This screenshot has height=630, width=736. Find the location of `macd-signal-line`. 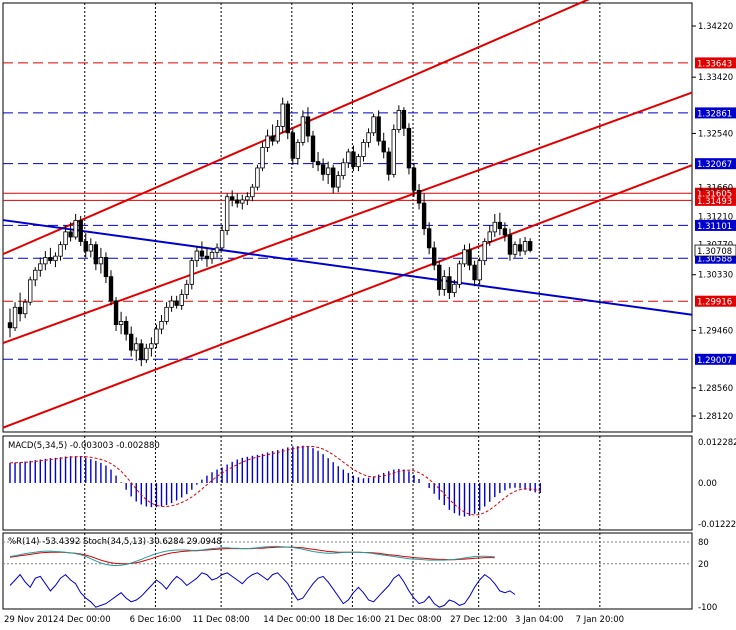

macd-signal-line is located at coordinates (275, 480).